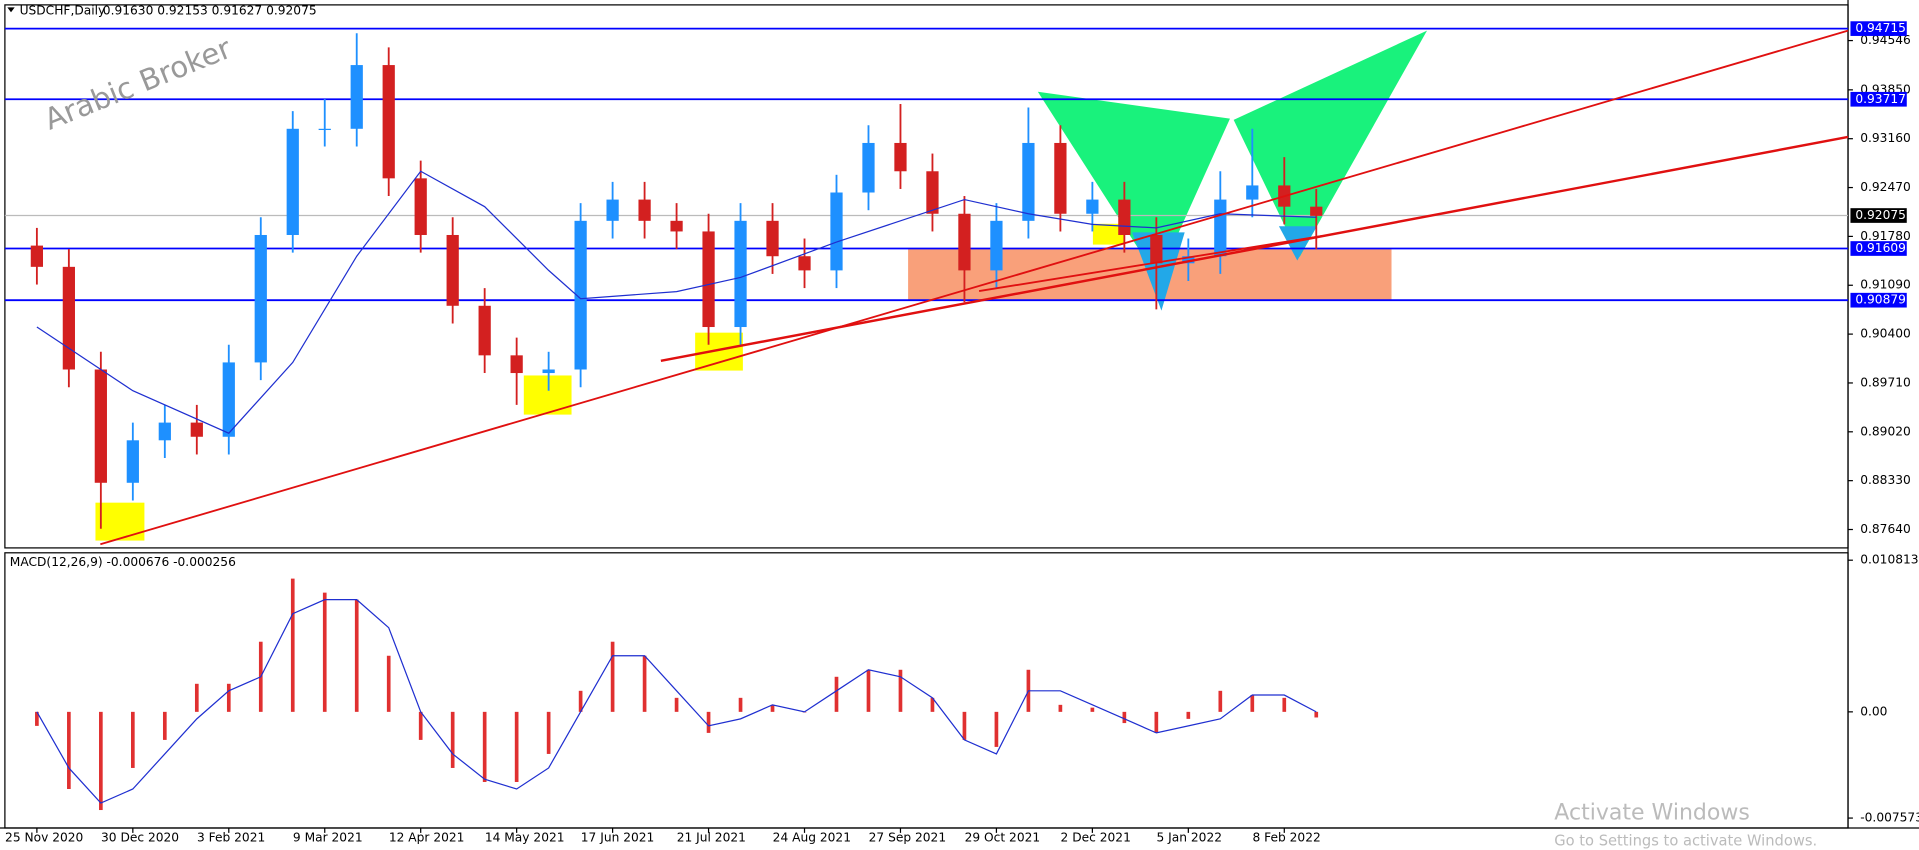 This screenshot has width=1919, height=850. What do you see at coordinates (44, 837) in the screenshot?
I see `x-tick-label: 25 Nov 2020` at bounding box center [44, 837].